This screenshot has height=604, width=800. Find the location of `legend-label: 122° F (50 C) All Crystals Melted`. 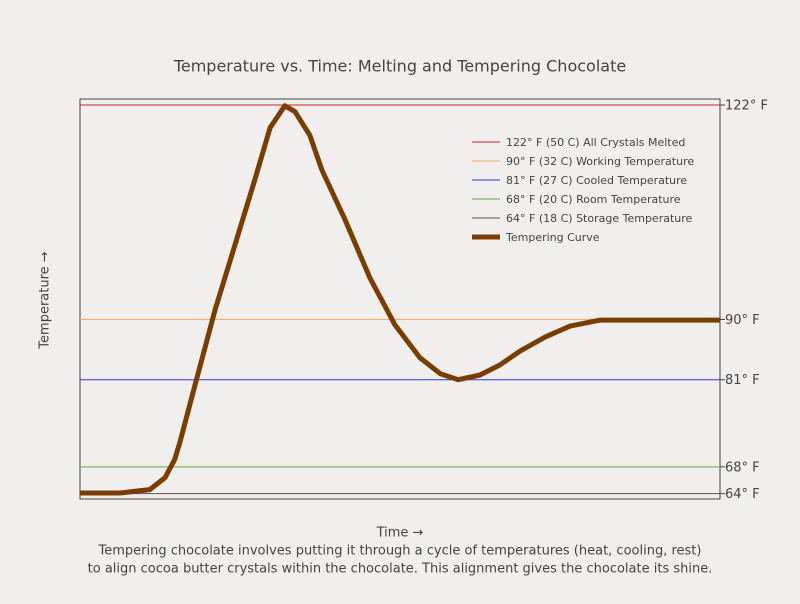

legend-label: 122° F (50 C) All Crystals Melted is located at coordinates (595, 142).